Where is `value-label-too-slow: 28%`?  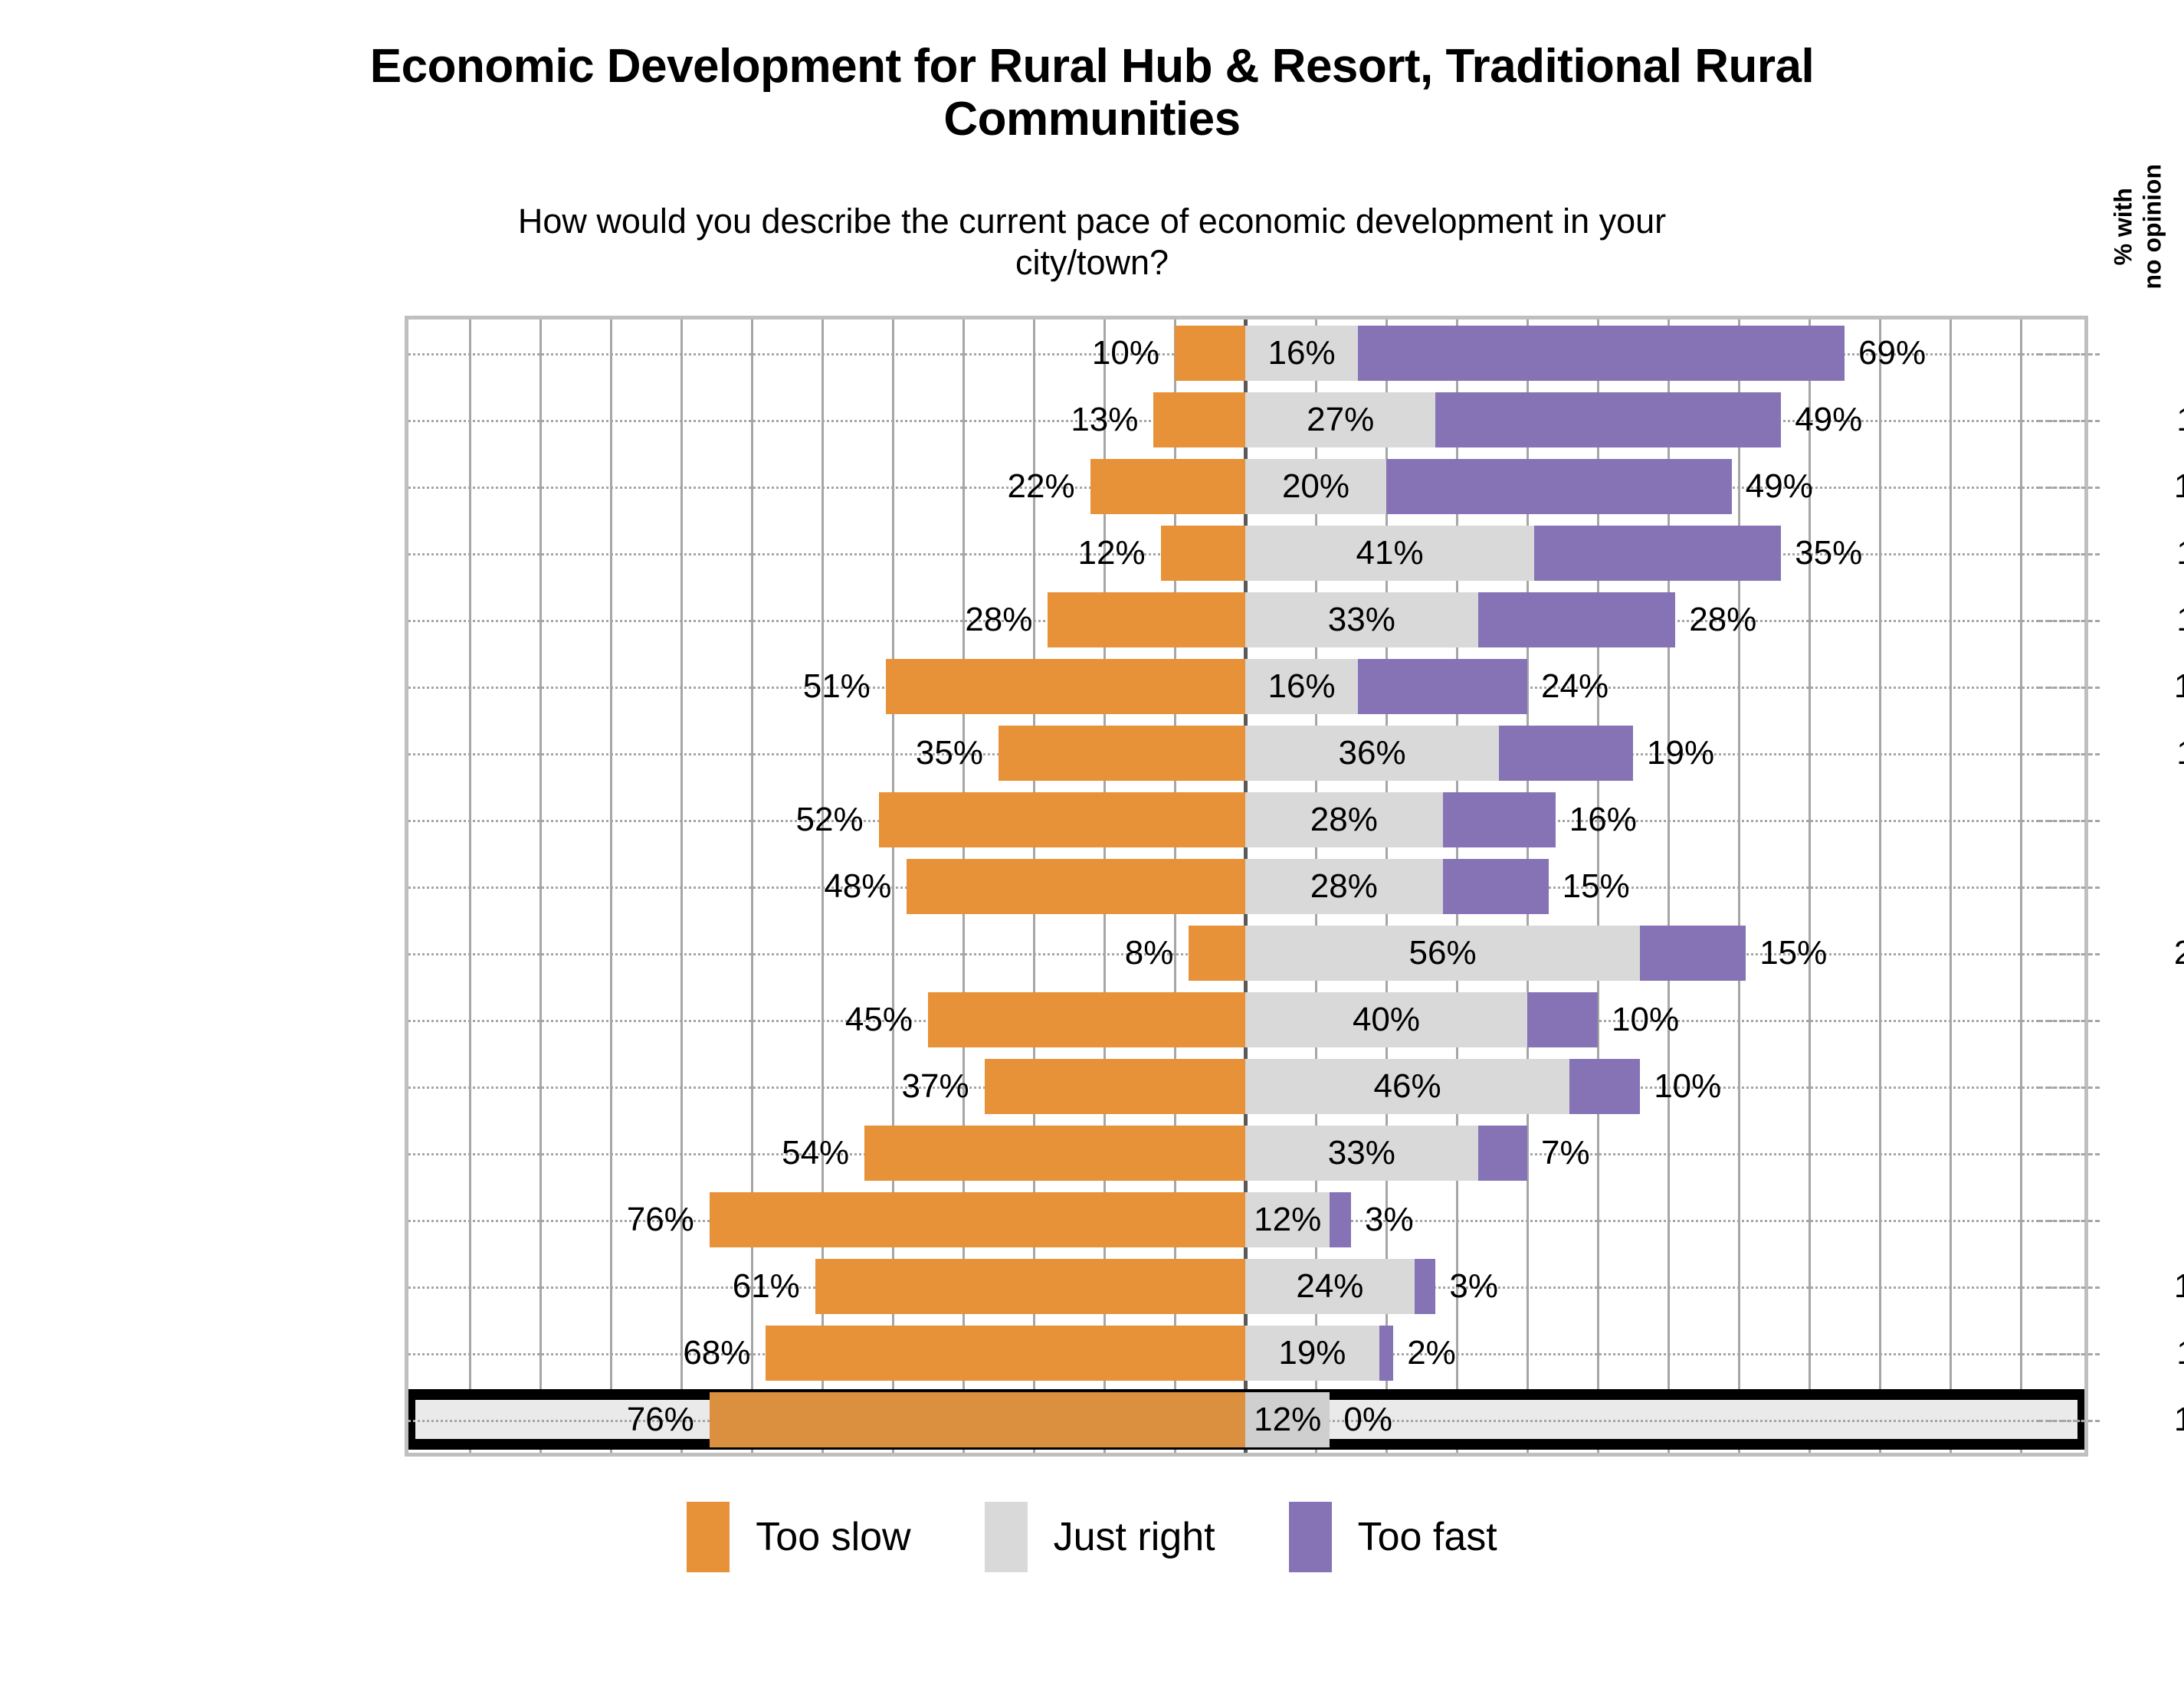
value-label-too-slow: 28% is located at coordinates (999, 619).